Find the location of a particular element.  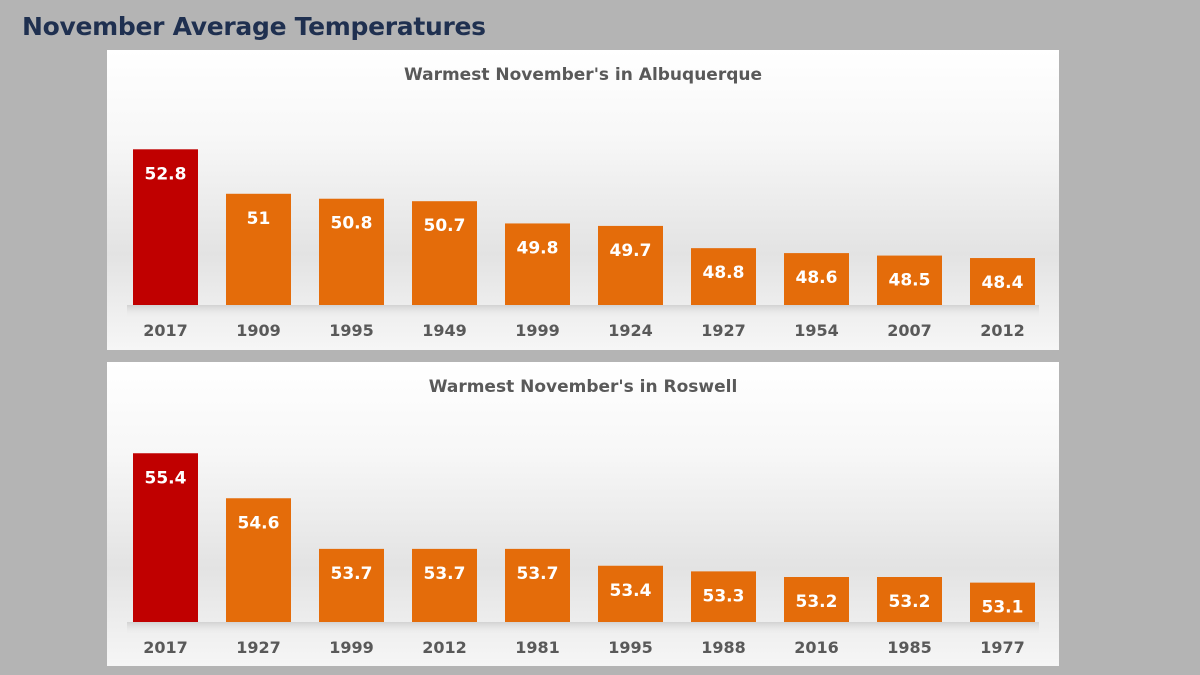

x-tick-label-abq-1909: 1909 is located at coordinates (258, 330).